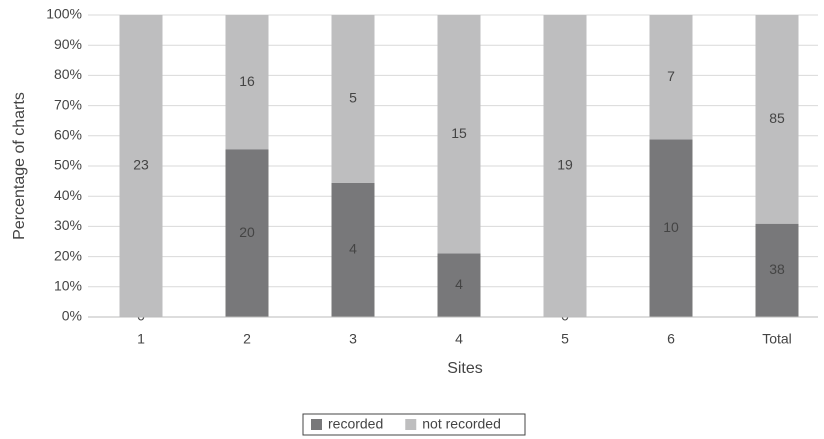 The width and height of the screenshot is (824, 439). What do you see at coordinates (68, 44) in the screenshot?
I see `y-tick-label: 90%` at bounding box center [68, 44].